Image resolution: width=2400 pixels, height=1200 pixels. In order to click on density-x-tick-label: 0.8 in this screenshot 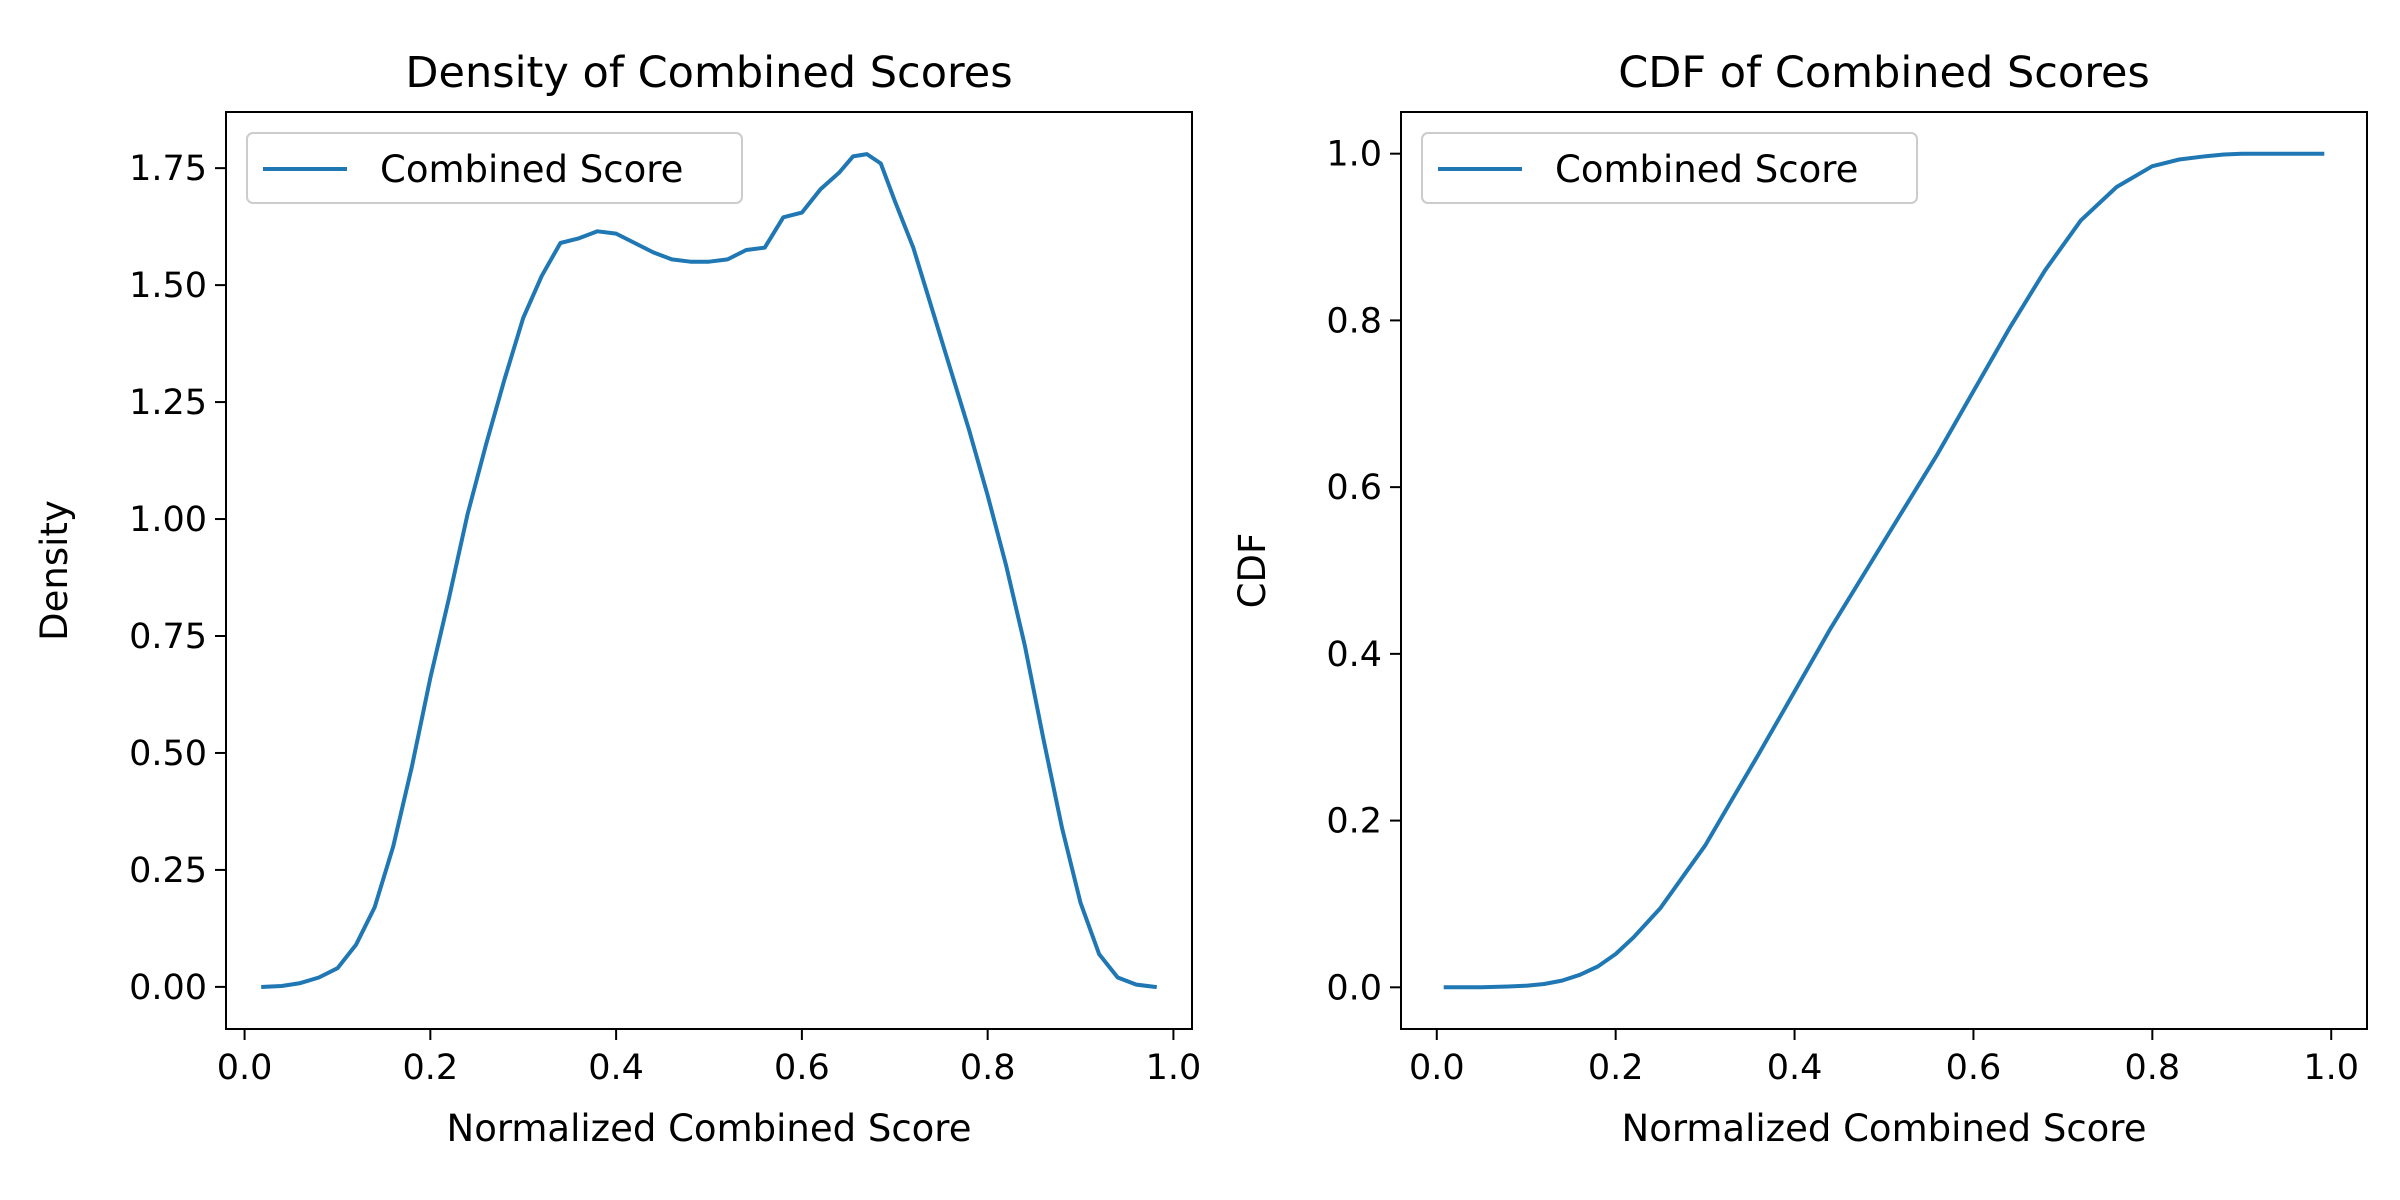, I will do `click(988, 1068)`.